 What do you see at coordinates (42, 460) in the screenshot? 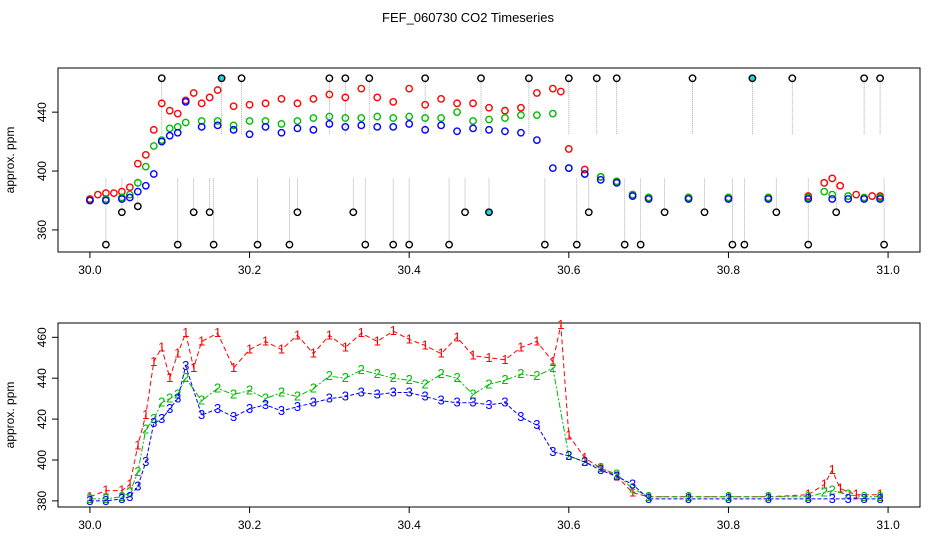
I see `panel2-y-tick-label: 400` at bounding box center [42, 460].